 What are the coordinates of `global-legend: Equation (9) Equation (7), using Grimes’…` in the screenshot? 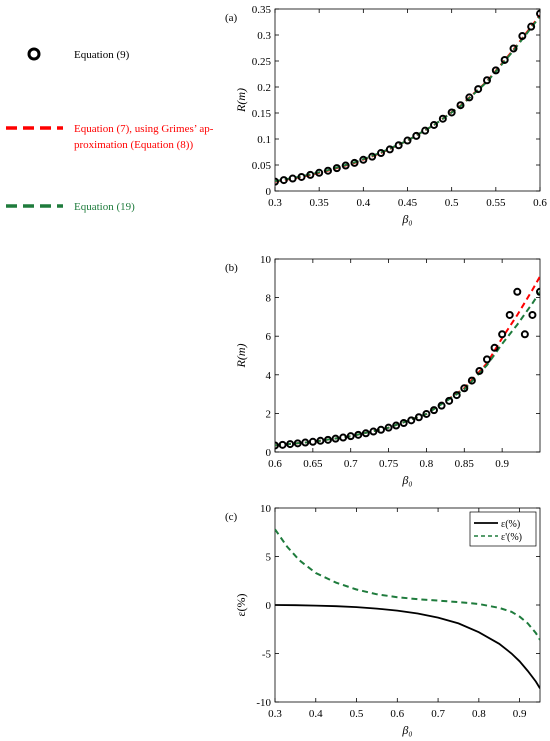 It's located at (110, 130).